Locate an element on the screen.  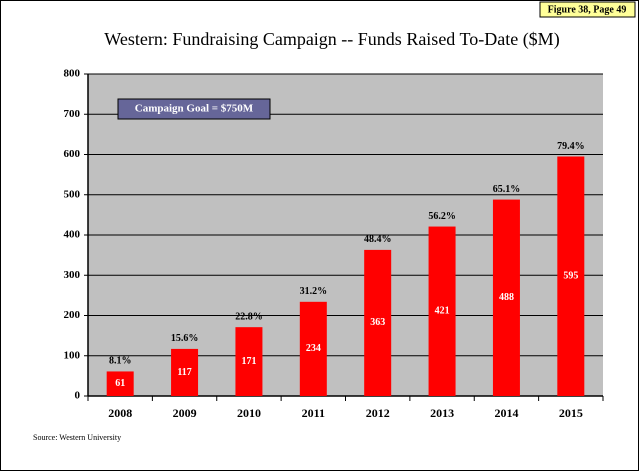
y-tick-label: 0 is located at coordinates (78, 396).